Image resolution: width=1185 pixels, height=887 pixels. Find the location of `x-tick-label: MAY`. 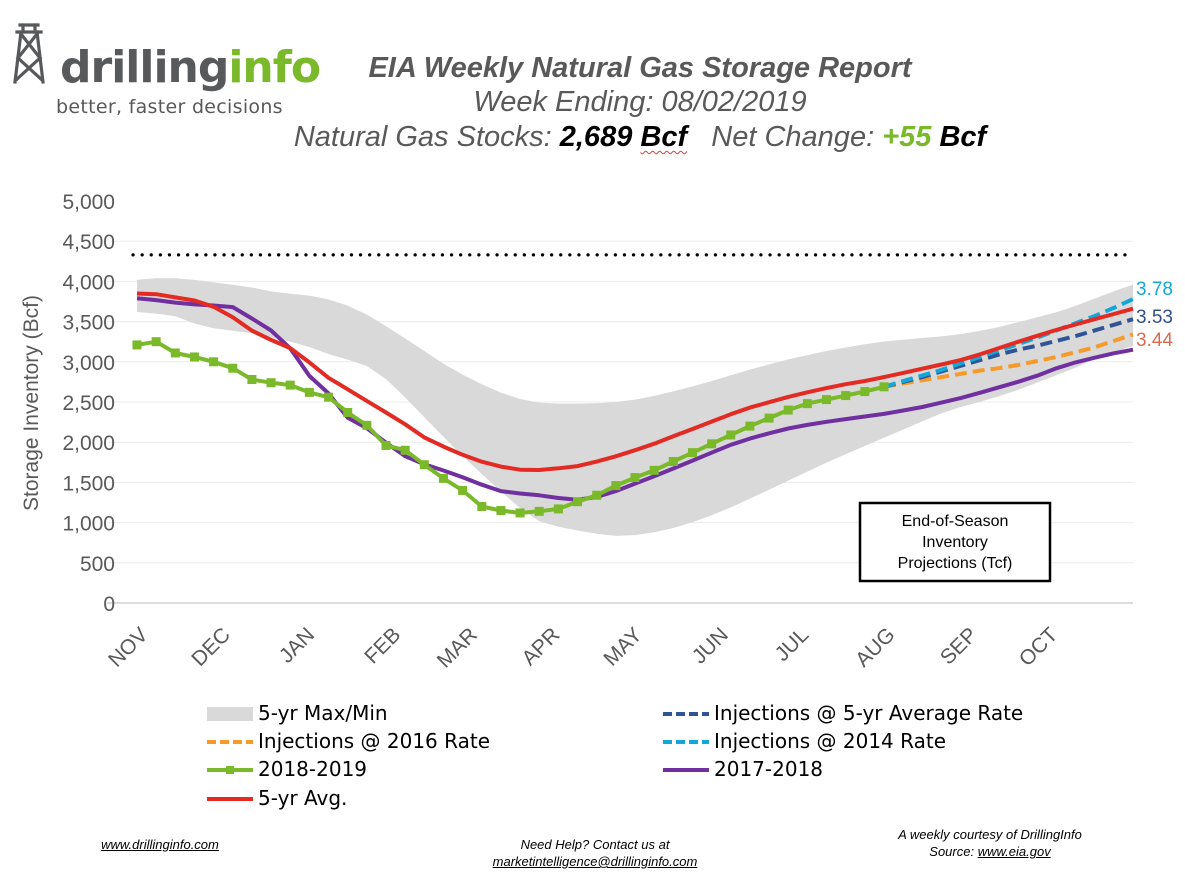

x-tick-label: MAY is located at coordinates (622, 646).